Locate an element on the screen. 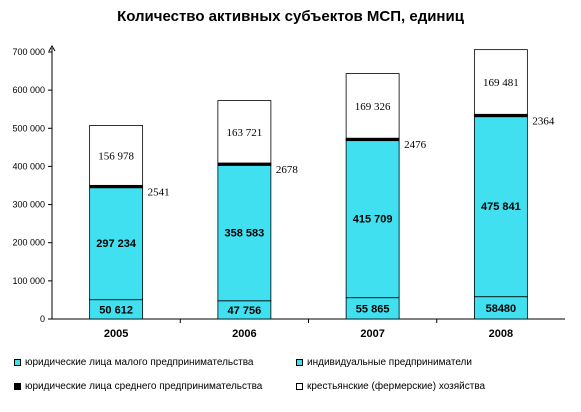 This screenshot has height=412, width=581. data-label: 2476 is located at coordinates (415, 145).